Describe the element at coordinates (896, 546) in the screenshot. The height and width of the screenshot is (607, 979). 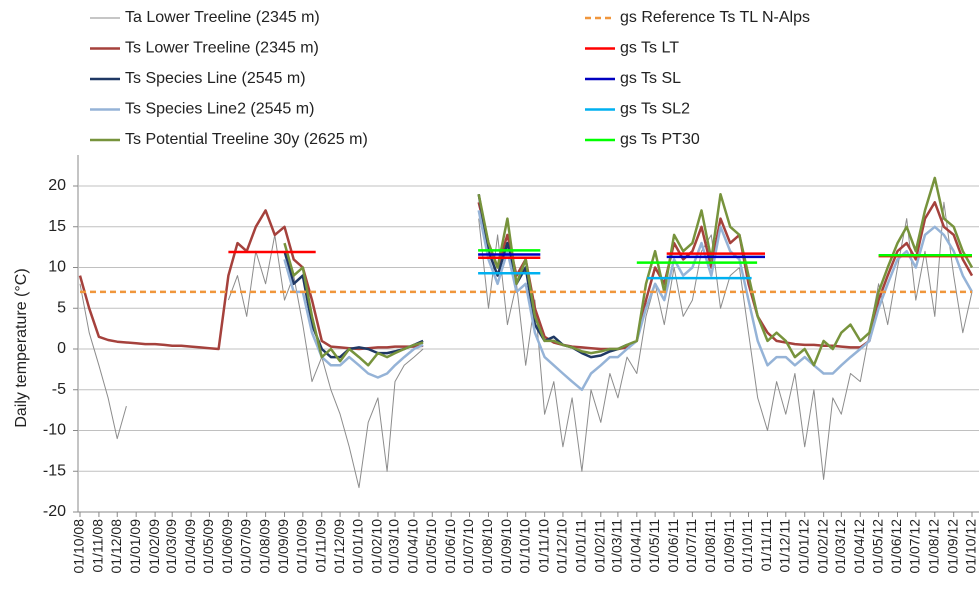
I see `x-tick-label: 01/06/12` at that location.